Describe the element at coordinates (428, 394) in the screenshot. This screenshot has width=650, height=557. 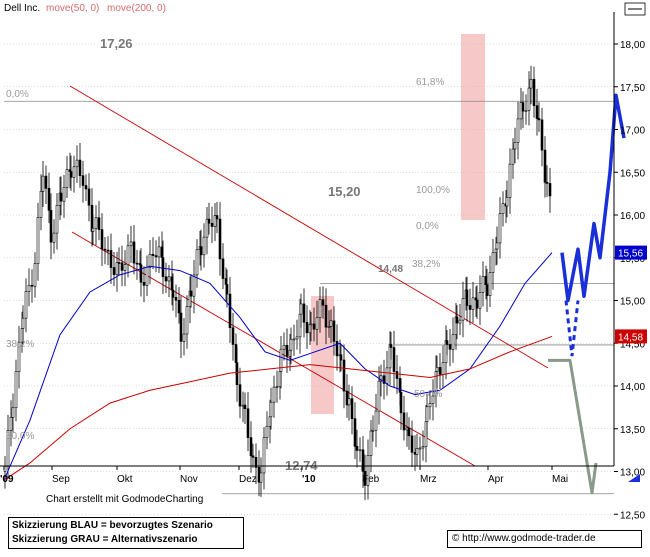
I see `fib-label: 50,0%` at that location.